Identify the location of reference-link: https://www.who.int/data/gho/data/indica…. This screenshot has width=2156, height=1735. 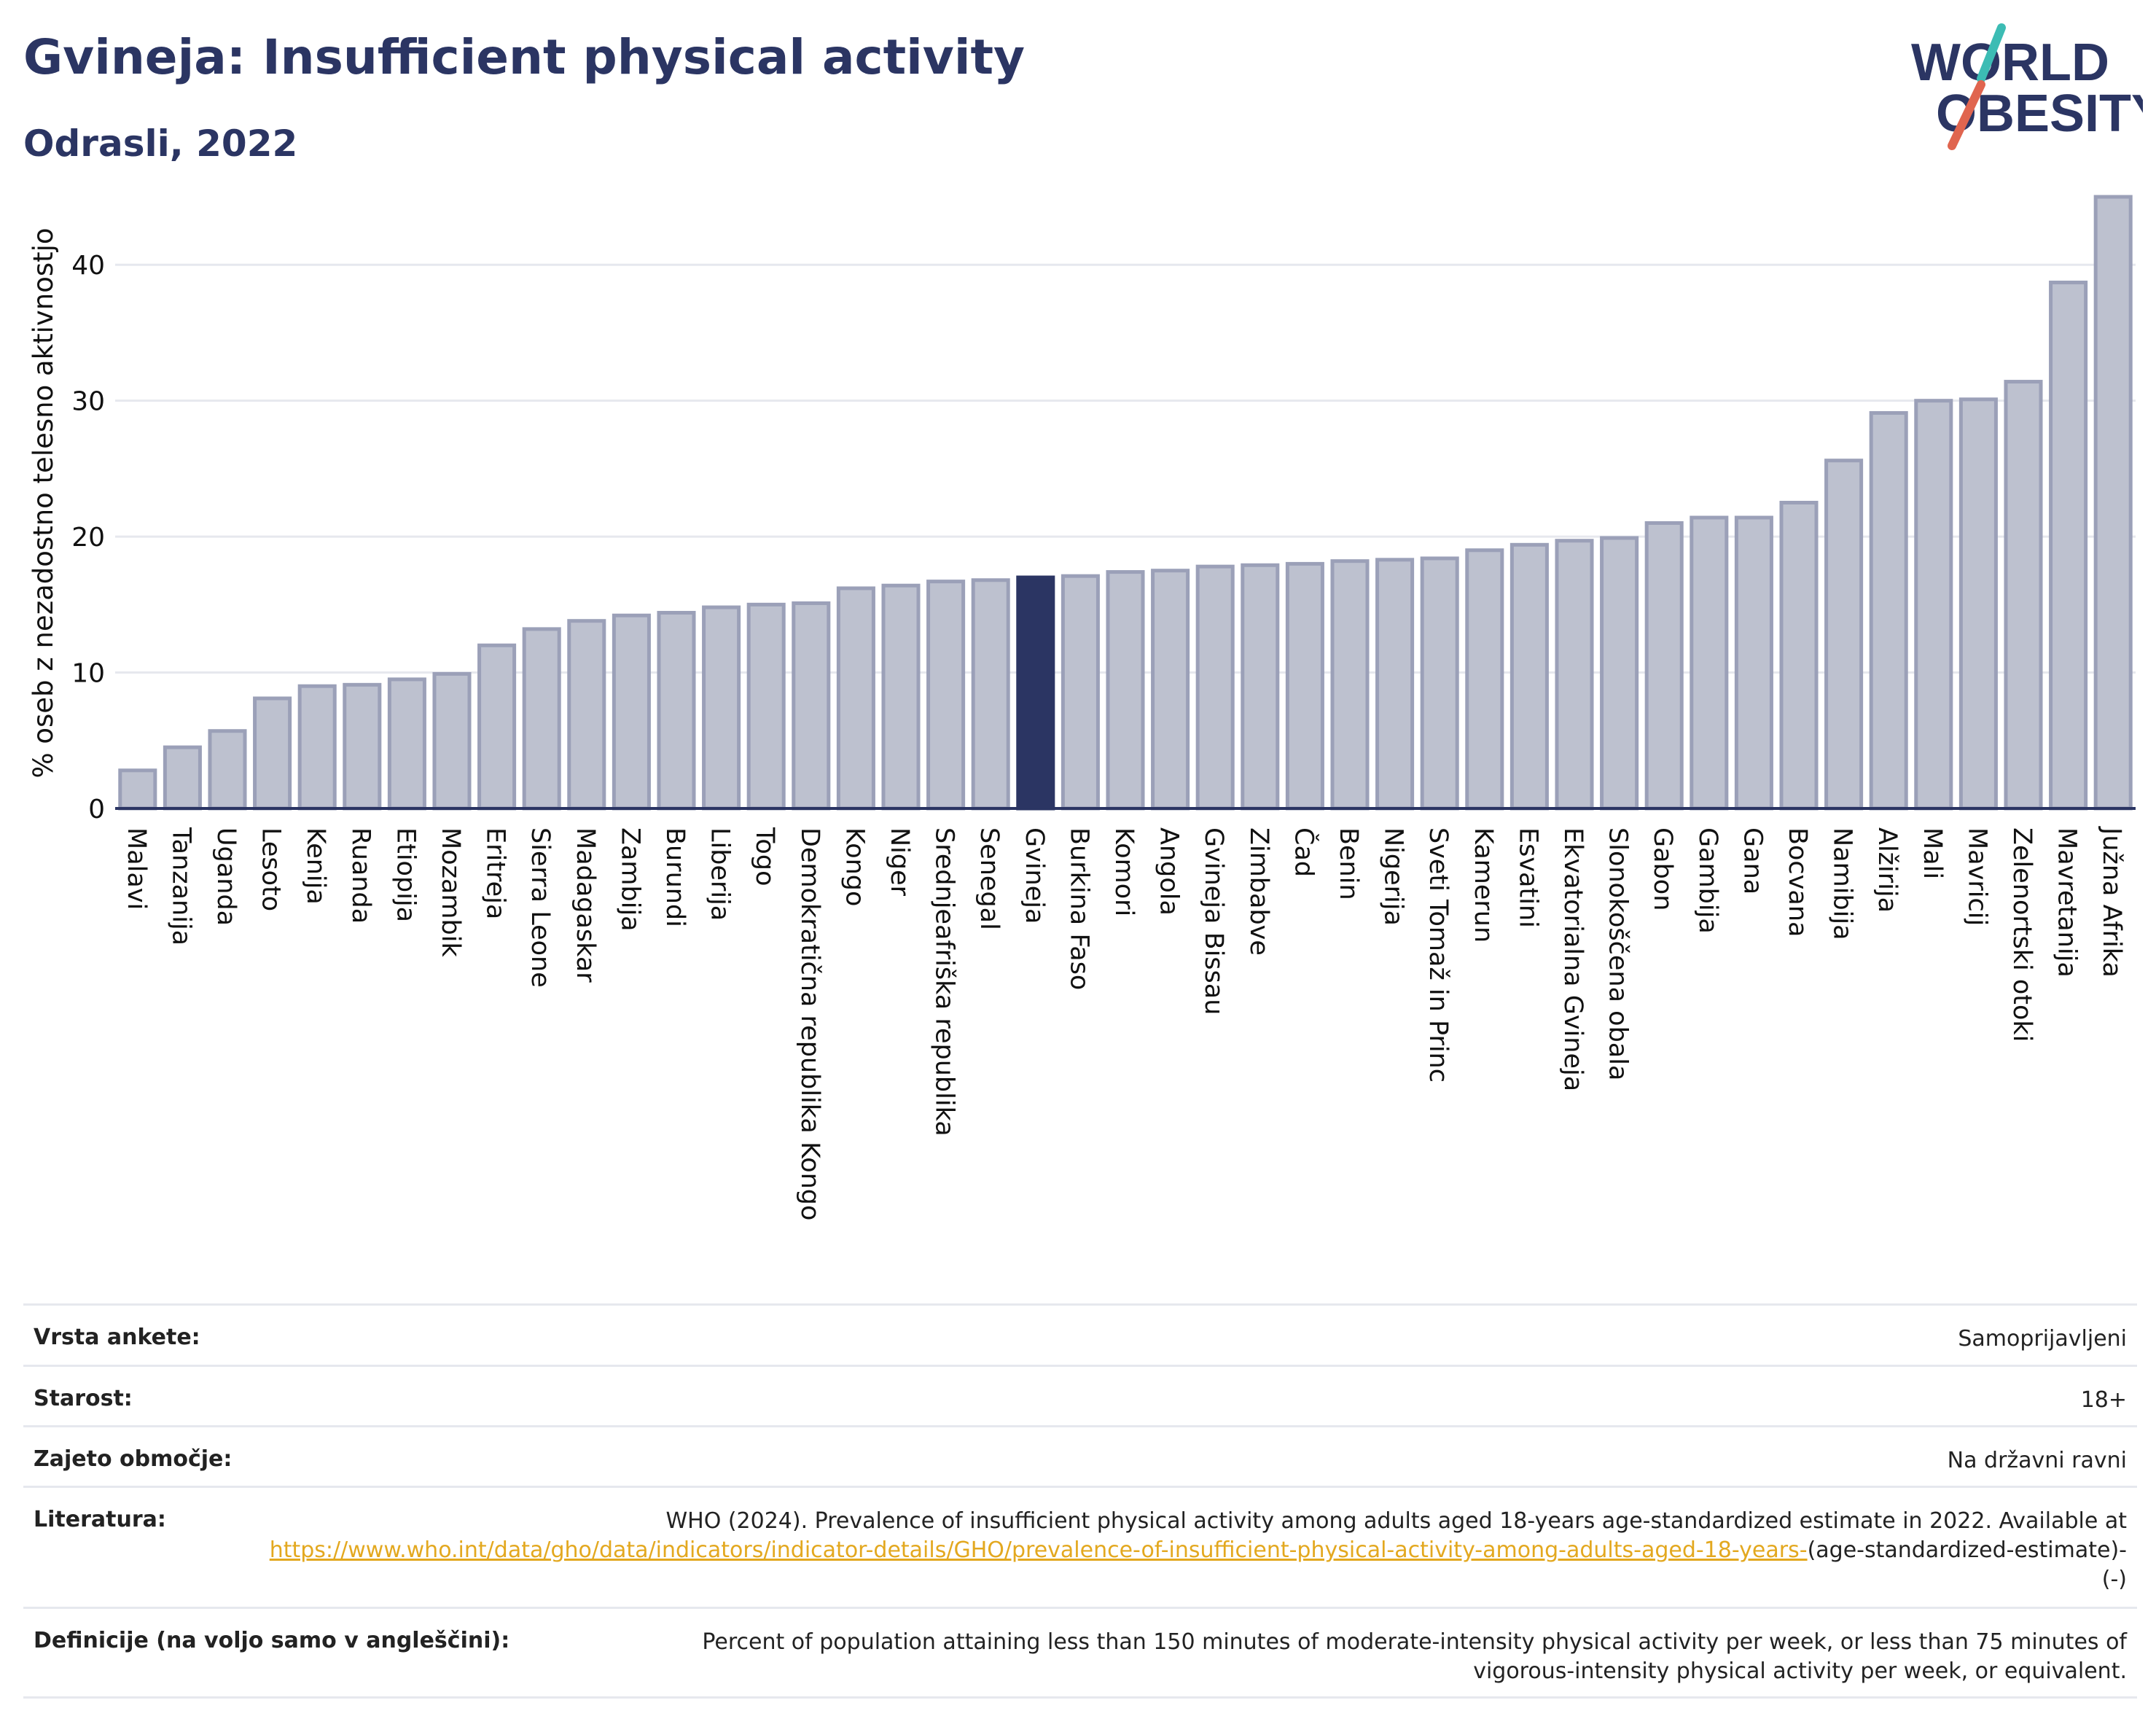
(1038, 1550).